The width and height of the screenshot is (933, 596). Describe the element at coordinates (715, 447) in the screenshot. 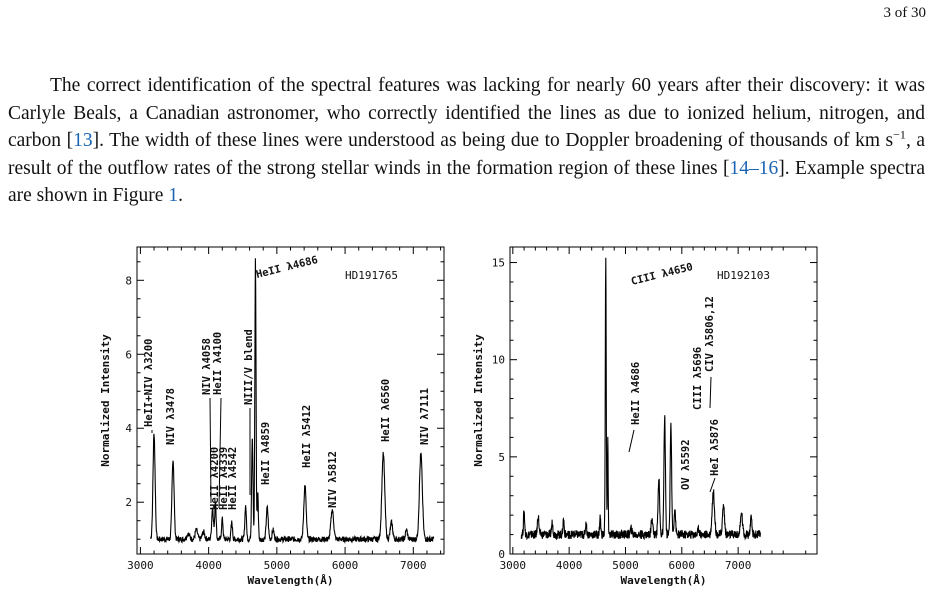

I see `line-annotation: HeI λ5876` at that location.